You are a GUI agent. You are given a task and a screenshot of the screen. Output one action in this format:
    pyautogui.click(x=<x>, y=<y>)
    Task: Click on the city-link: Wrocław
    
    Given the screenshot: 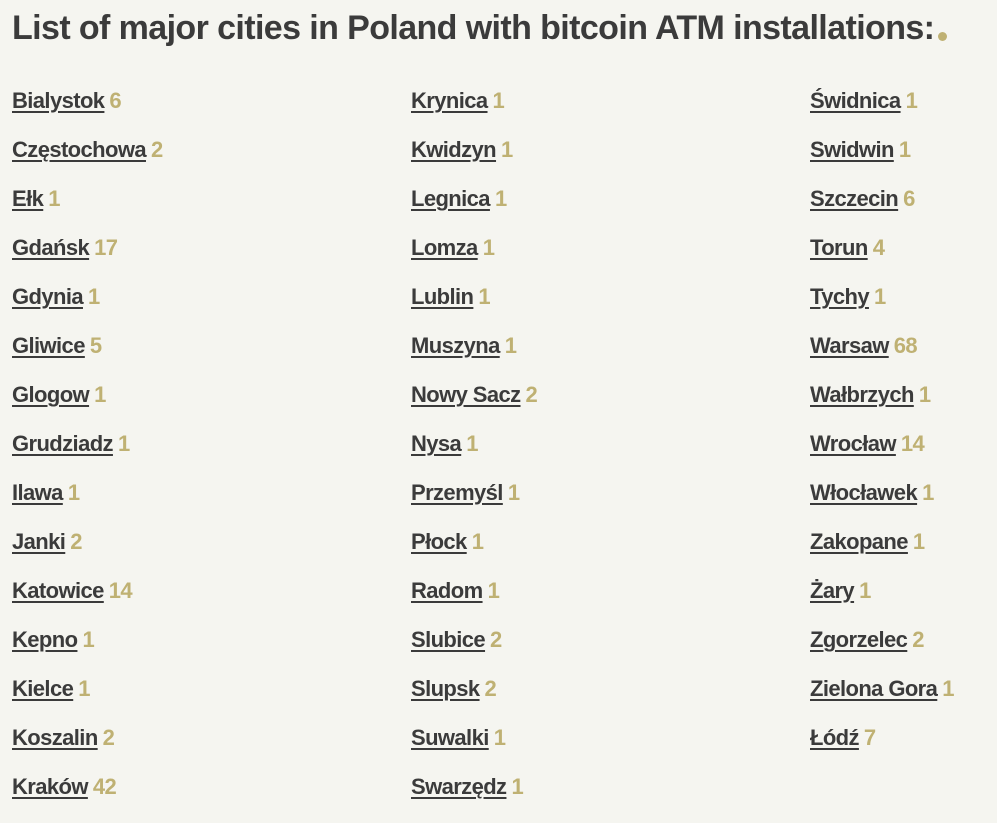 What is the action you would take?
    pyautogui.click(x=853, y=443)
    